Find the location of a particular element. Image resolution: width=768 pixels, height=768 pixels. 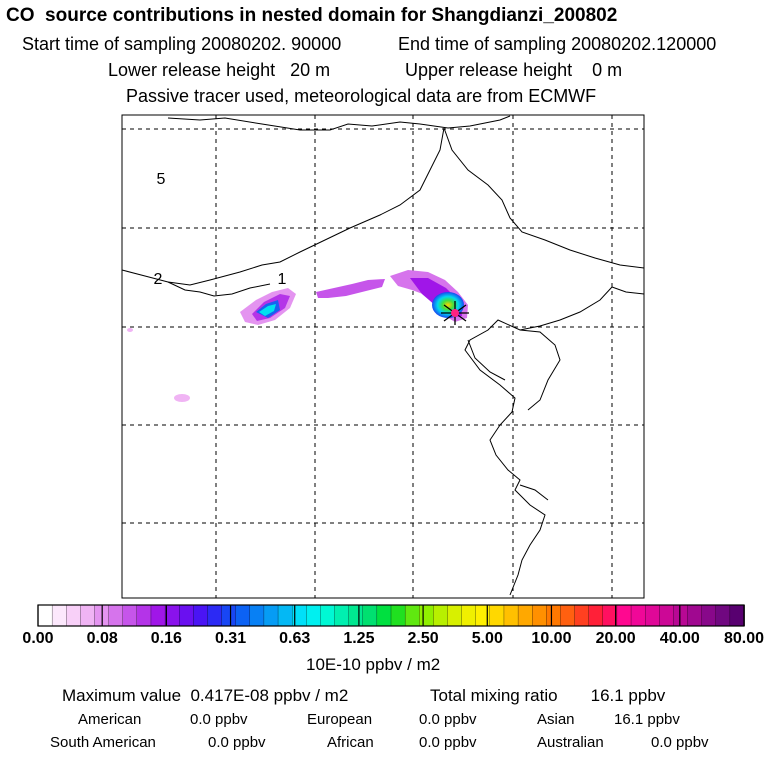

colorbar-tick-label: 80.00 is located at coordinates (744, 638).